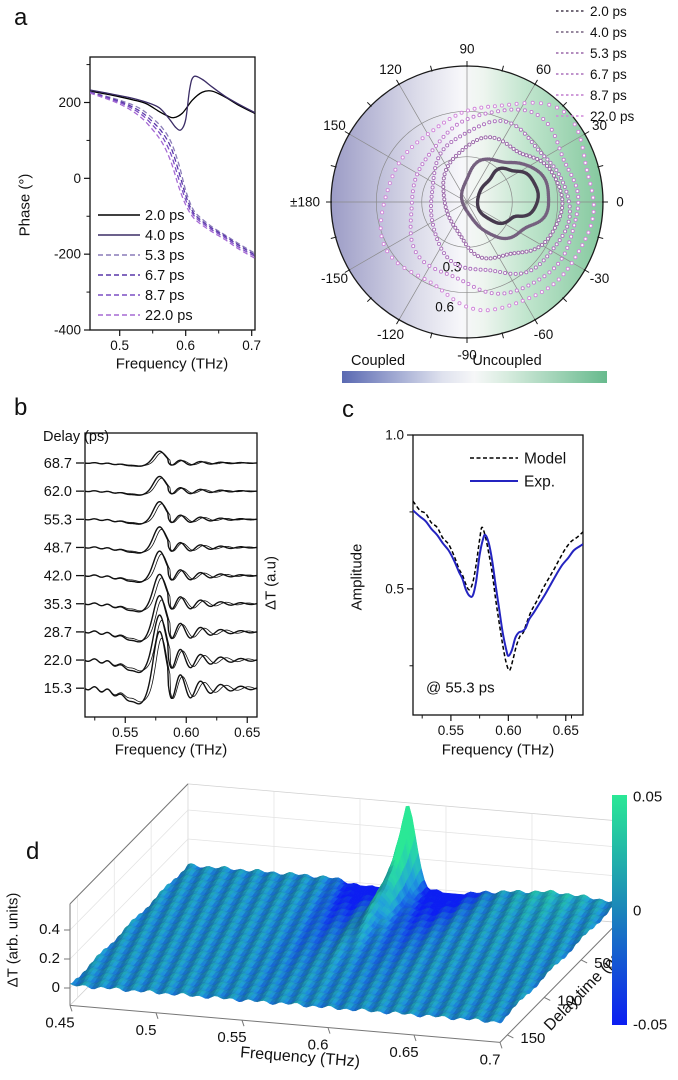 This screenshot has width=678, height=1080. What do you see at coordinates (171, 593) in the screenshot?
I see `waveform-exp` at bounding box center [171, 593].